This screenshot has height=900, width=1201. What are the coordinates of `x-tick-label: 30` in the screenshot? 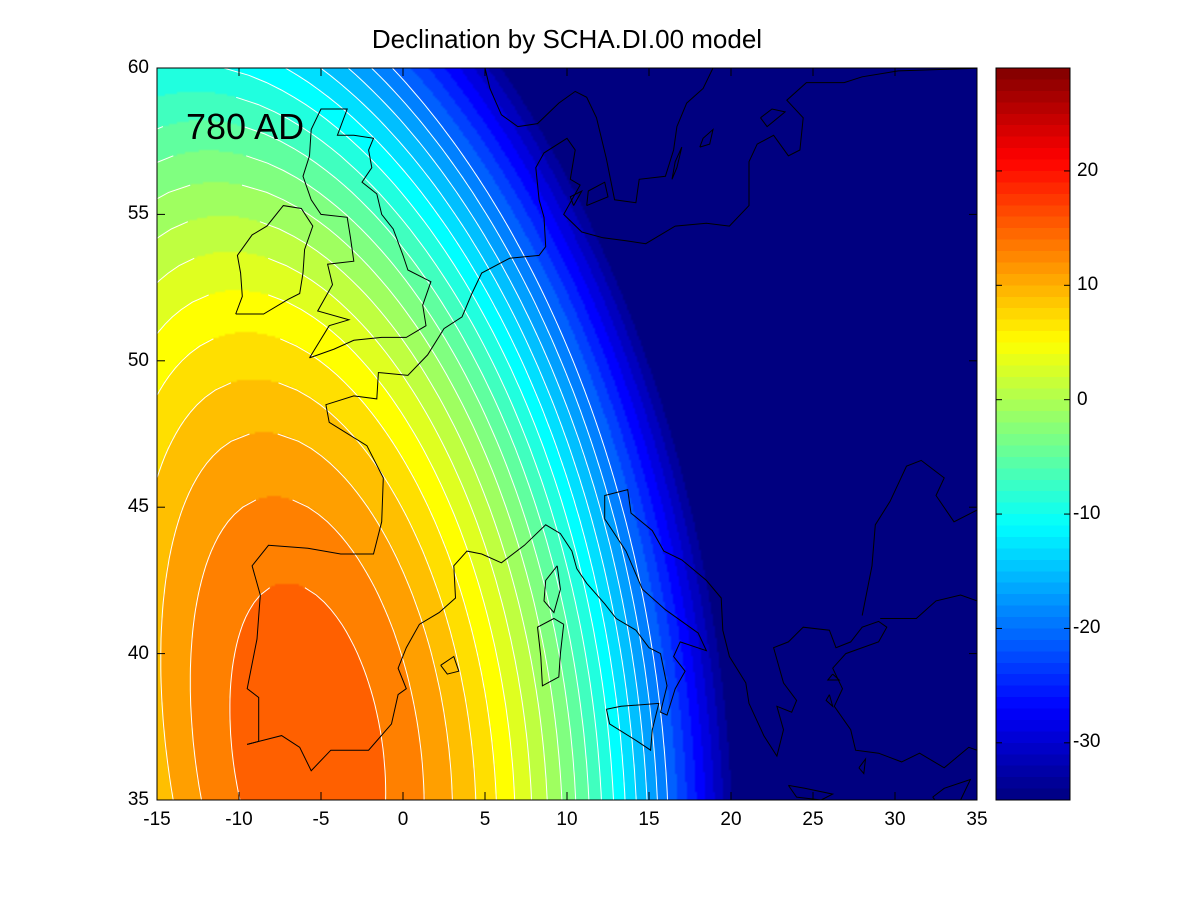 It's located at (895, 819).